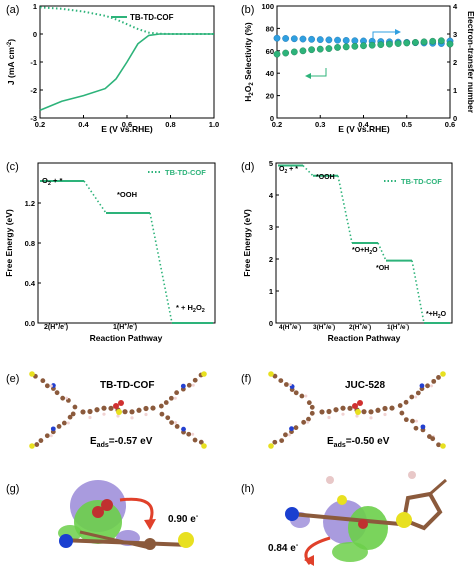  I want to click on panel-label-g: (g), so click(12, 489).